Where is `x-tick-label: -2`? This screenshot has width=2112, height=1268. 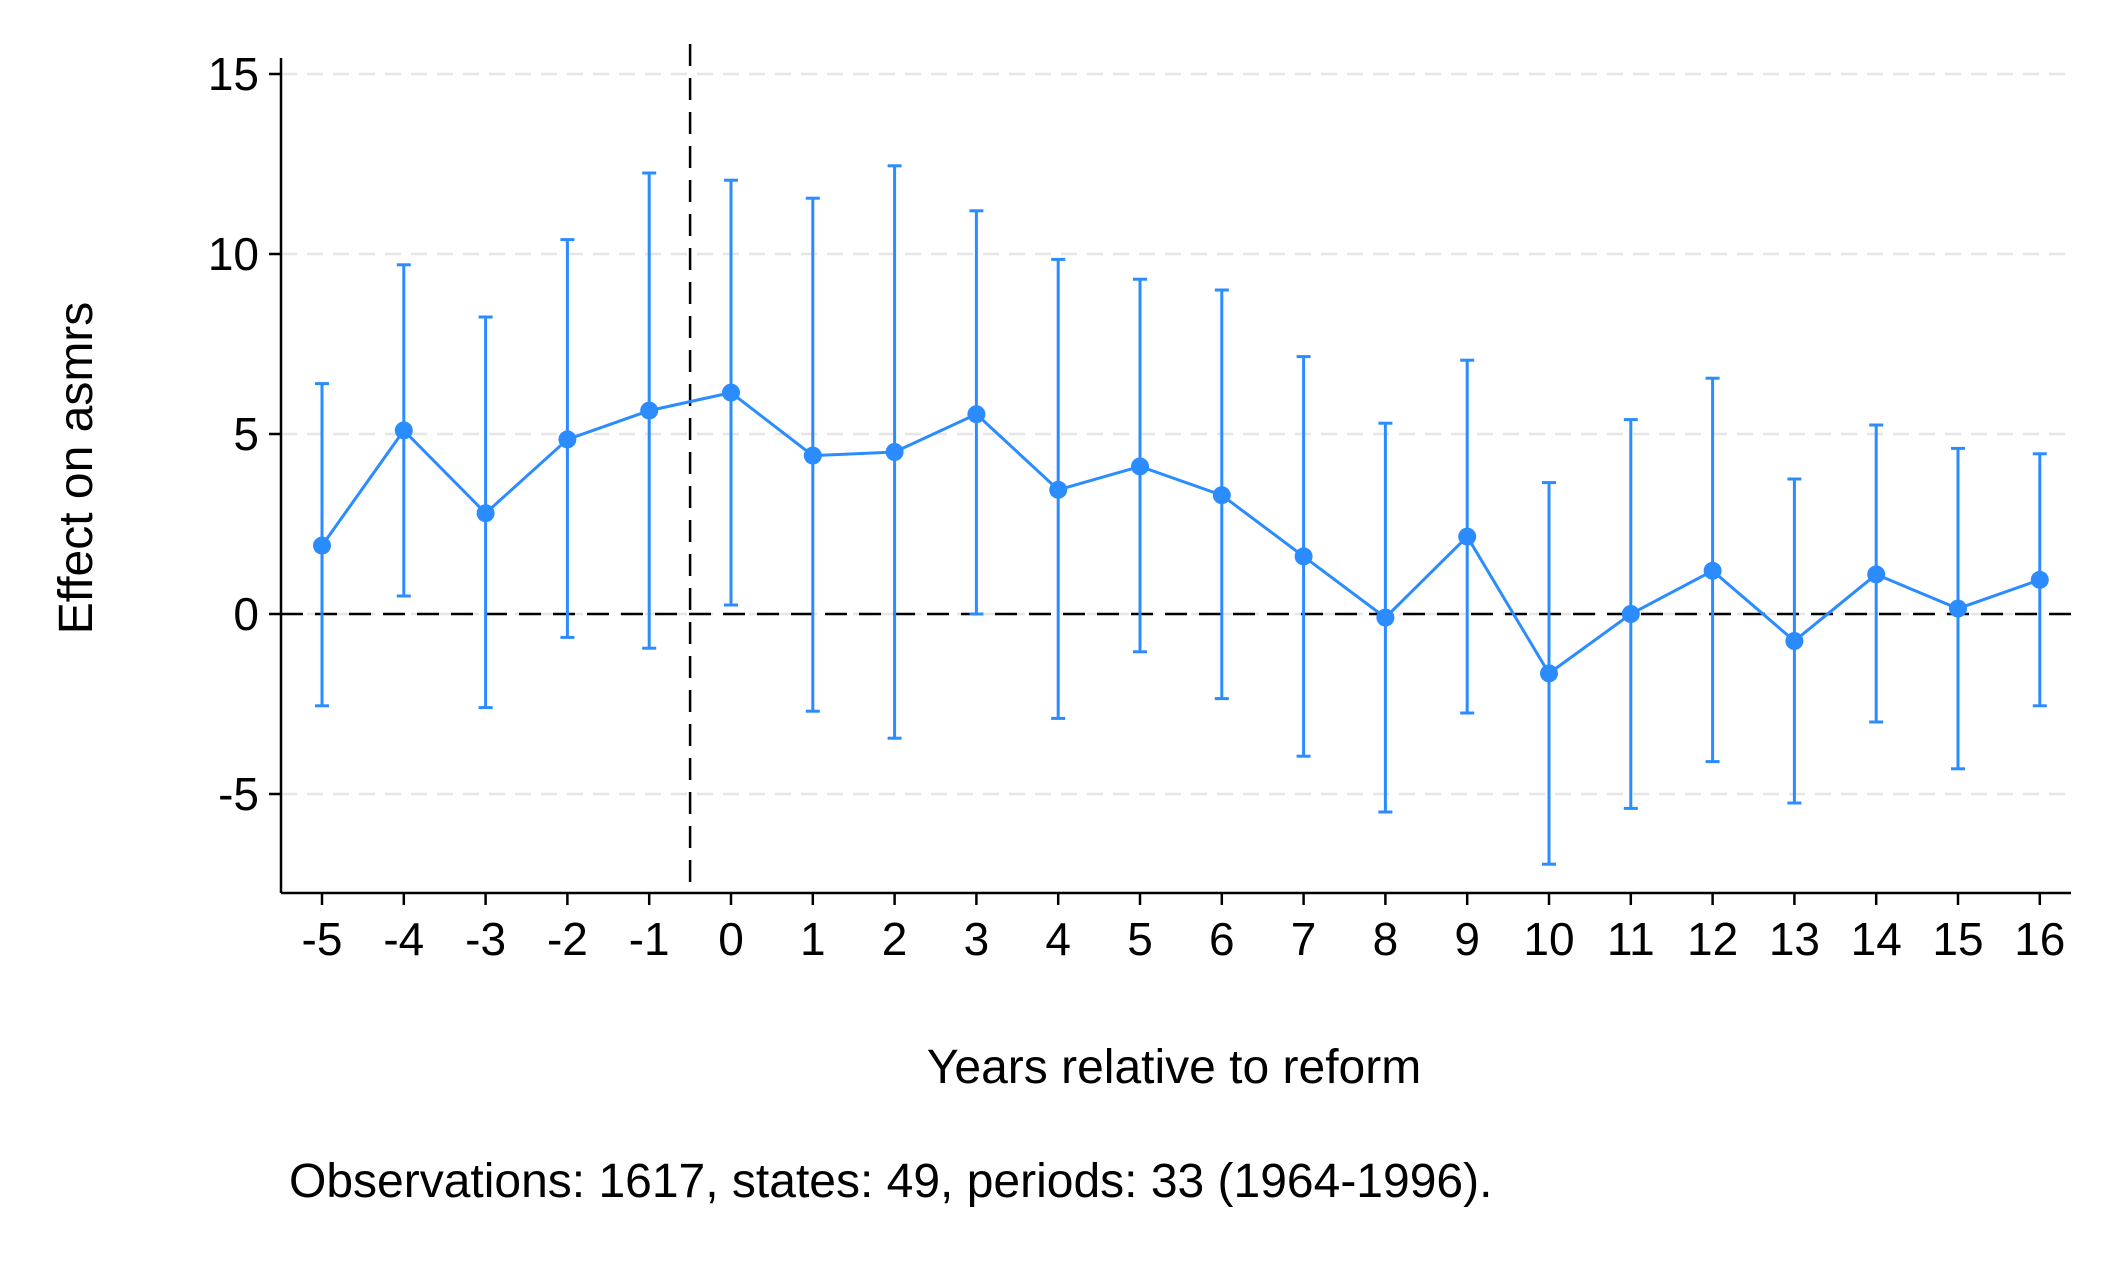
x-tick-label: -2 is located at coordinates (567, 939).